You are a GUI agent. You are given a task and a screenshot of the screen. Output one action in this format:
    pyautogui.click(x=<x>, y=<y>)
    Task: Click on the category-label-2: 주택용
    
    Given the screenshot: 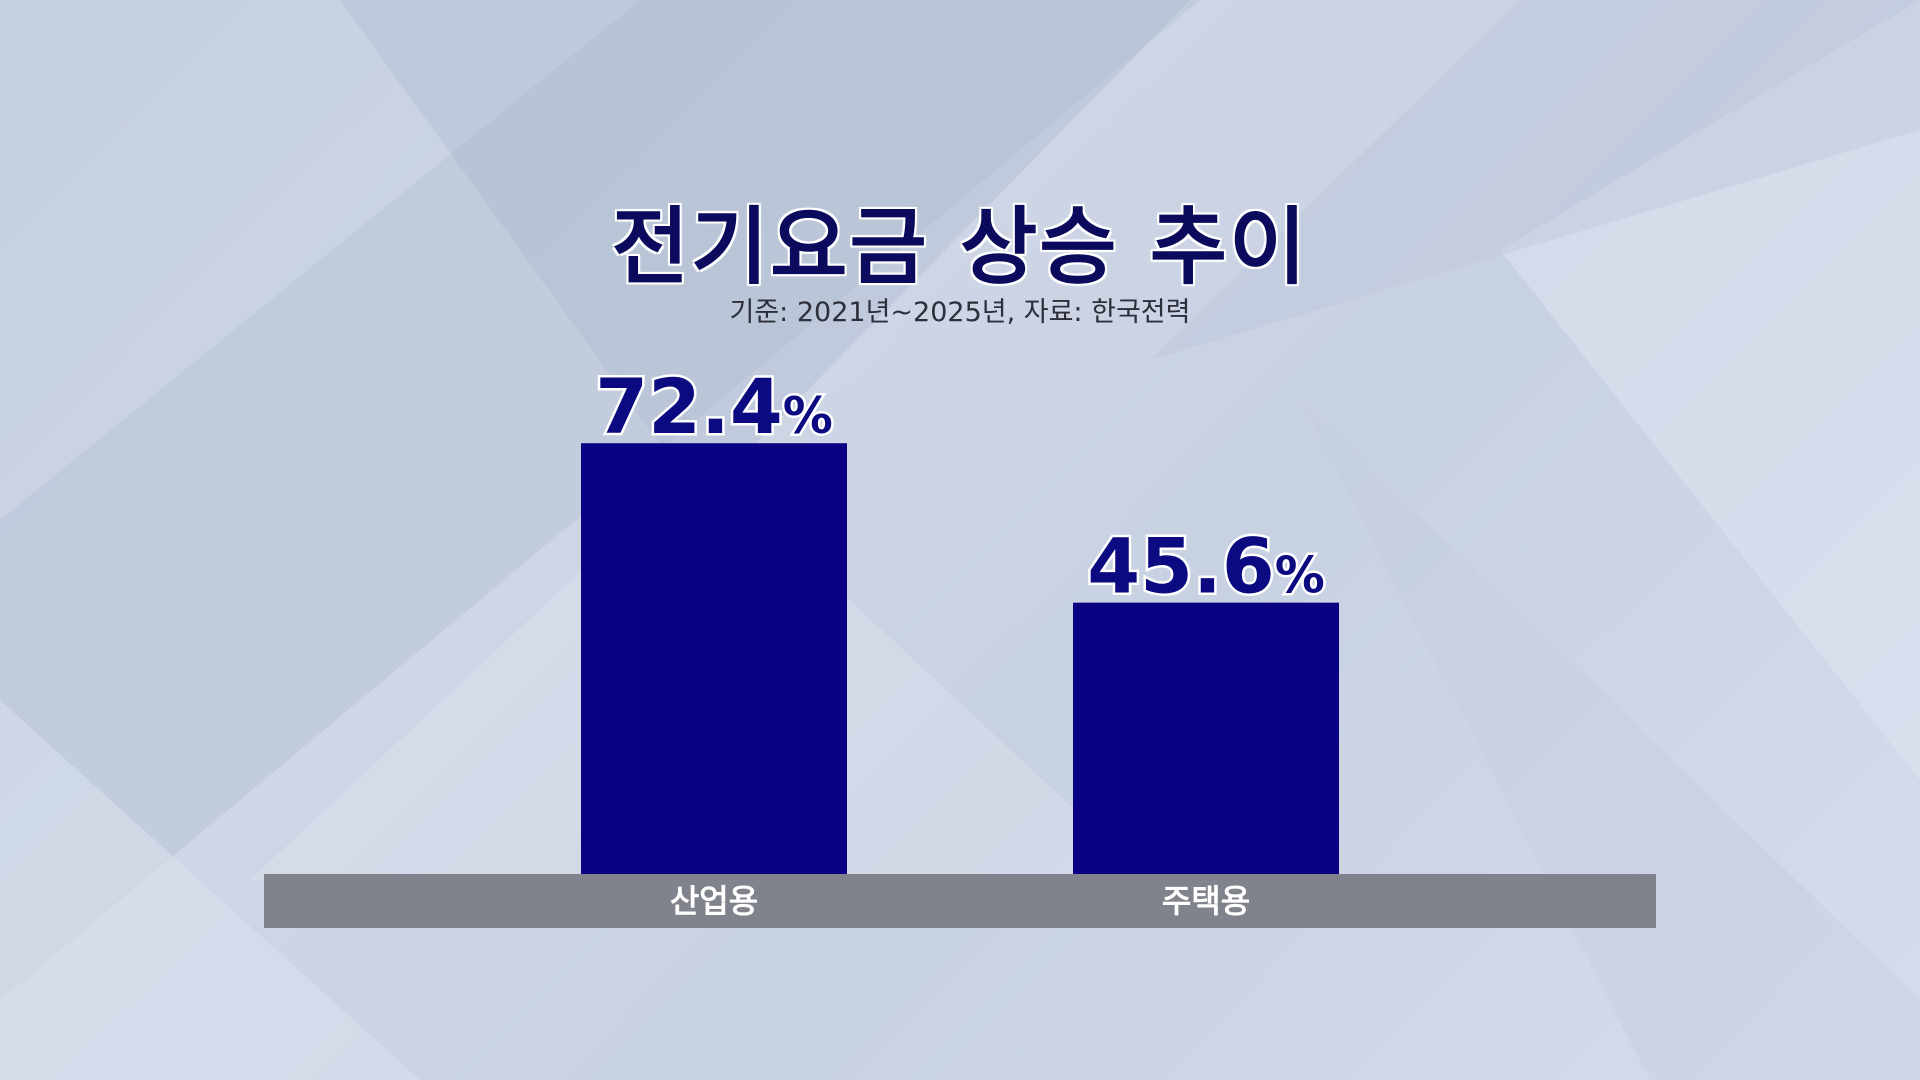 What is the action you would take?
    pyautogui.click(x=1206, y=901)
    